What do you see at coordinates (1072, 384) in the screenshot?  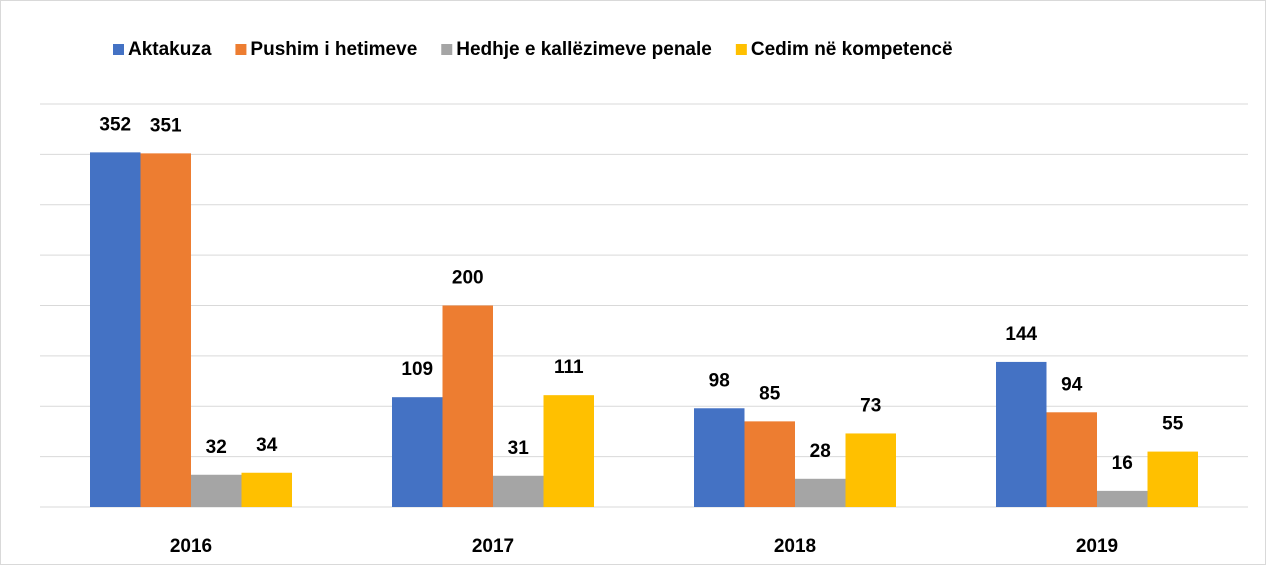 I see `data-label: 94` at bounding box center [1072, 384].